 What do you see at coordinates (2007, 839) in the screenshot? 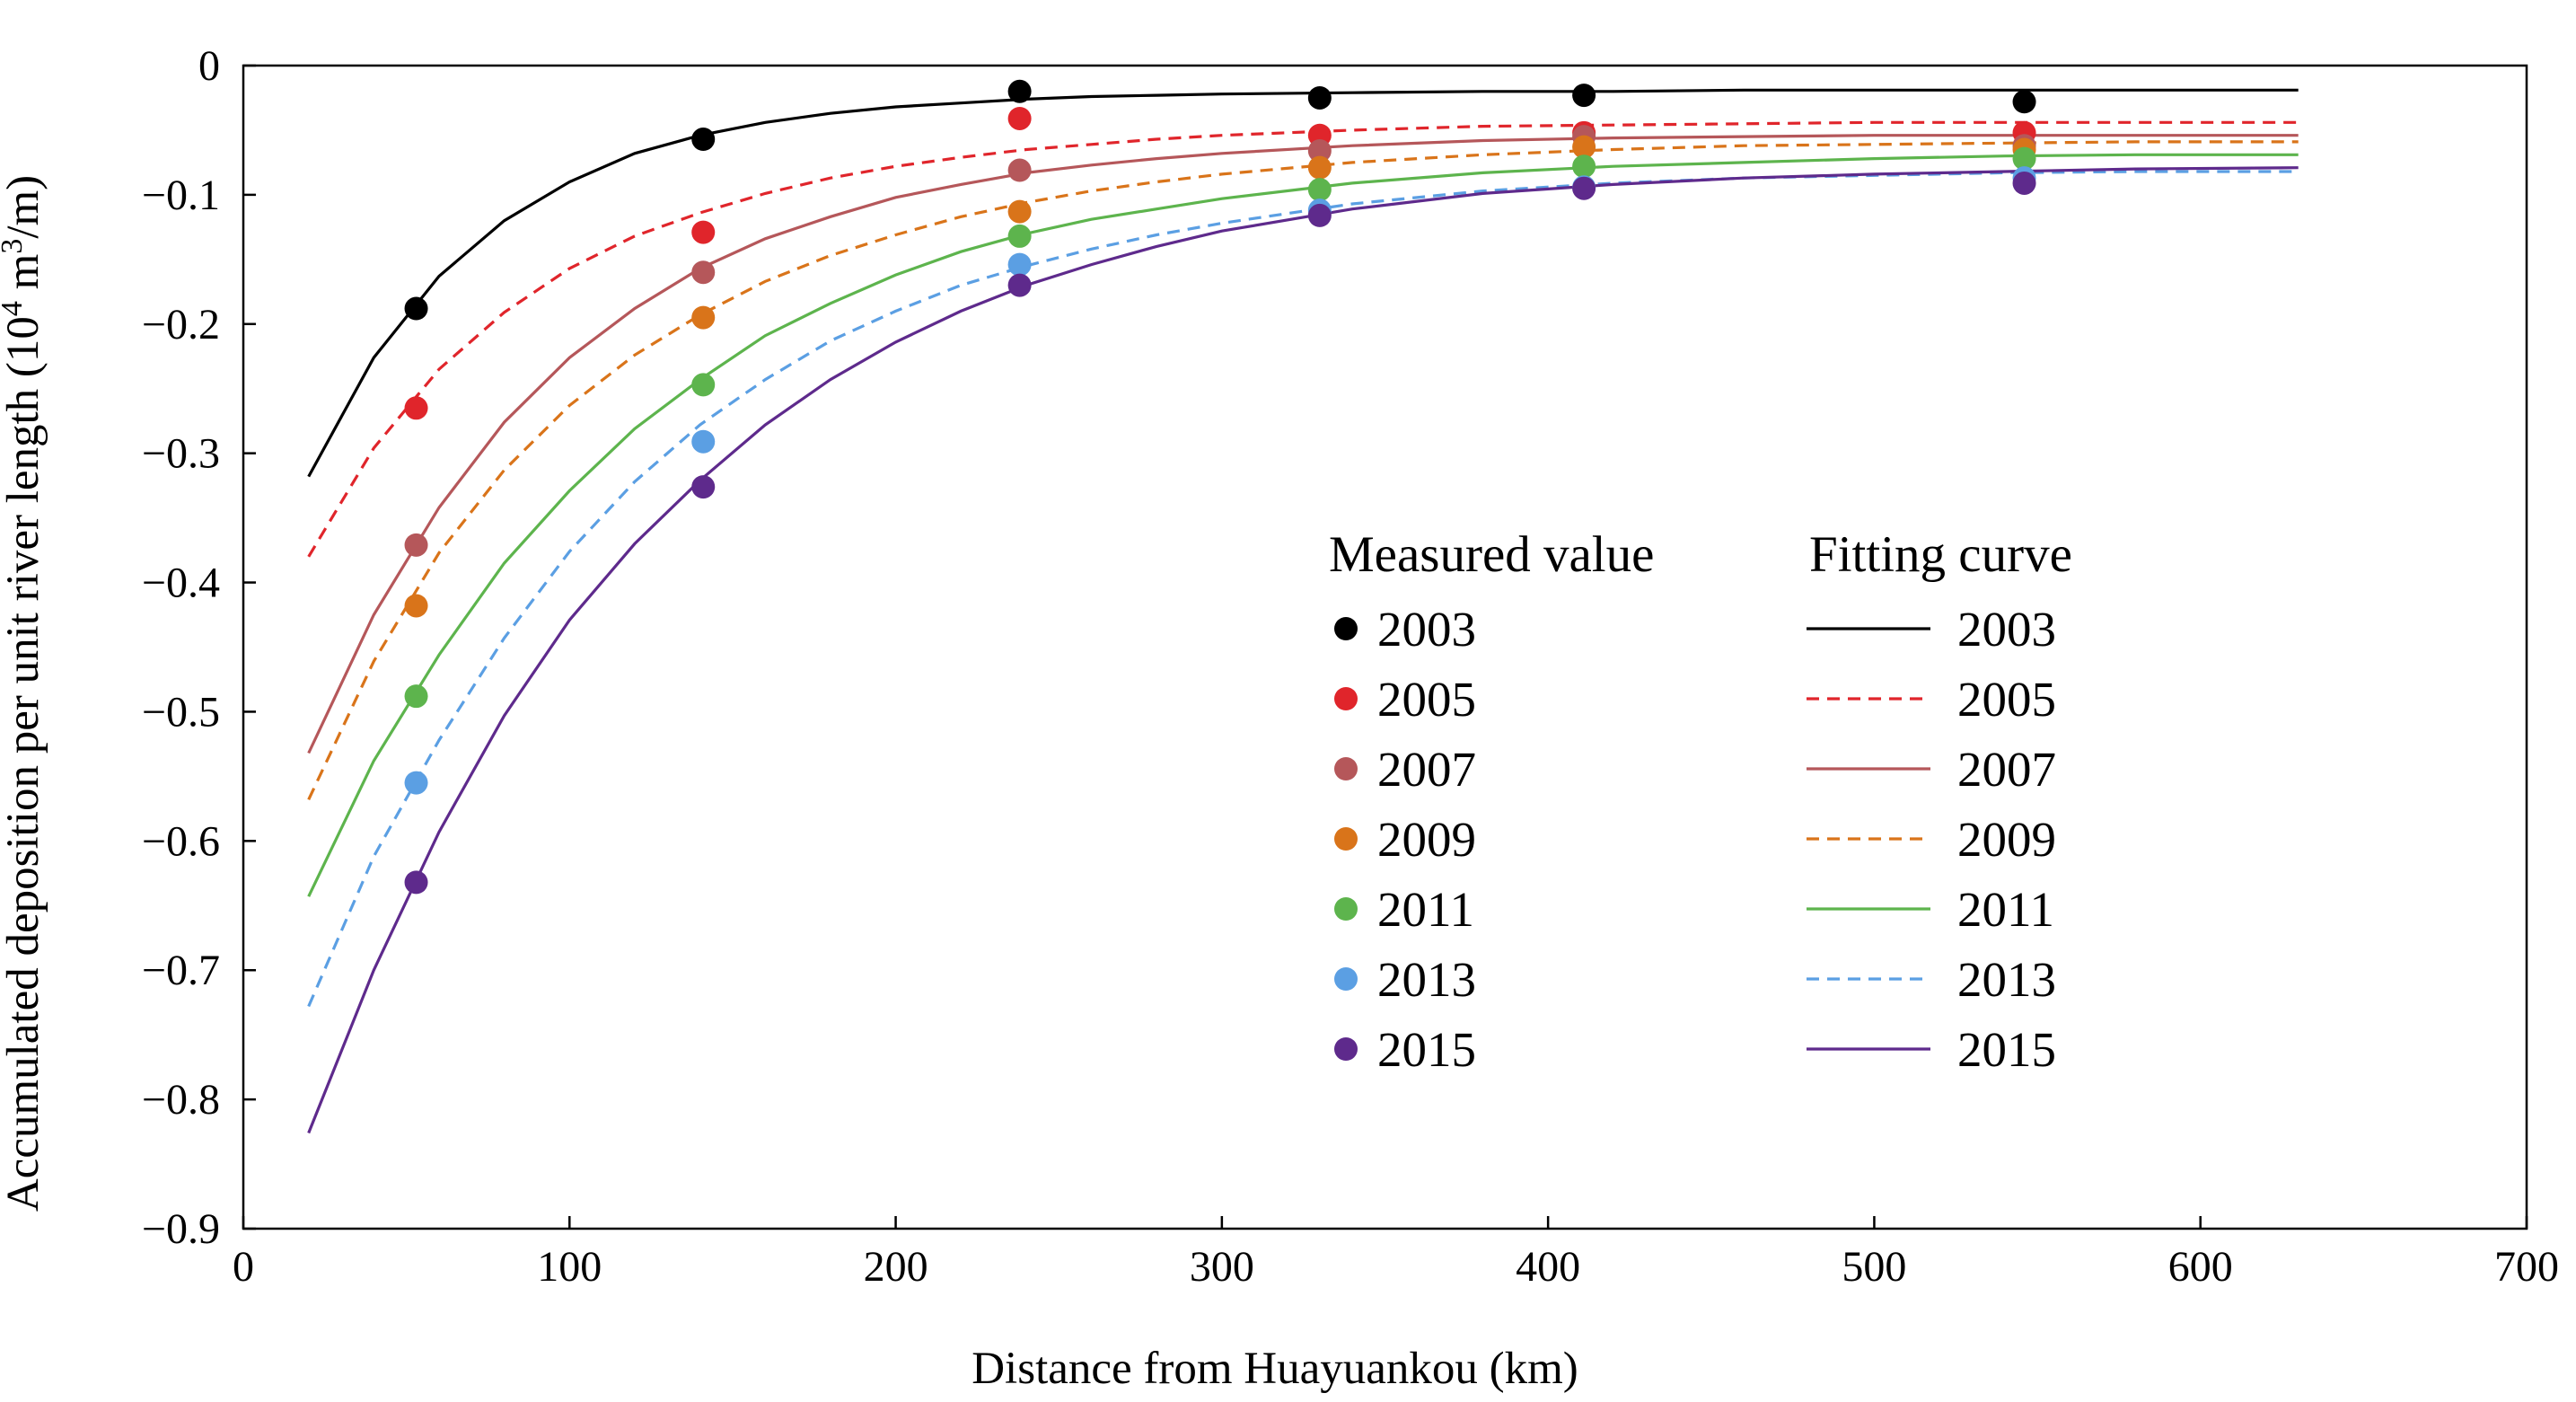
I see `legend-fitting-label-2009: 2009` at bounding box center [2007, 839].